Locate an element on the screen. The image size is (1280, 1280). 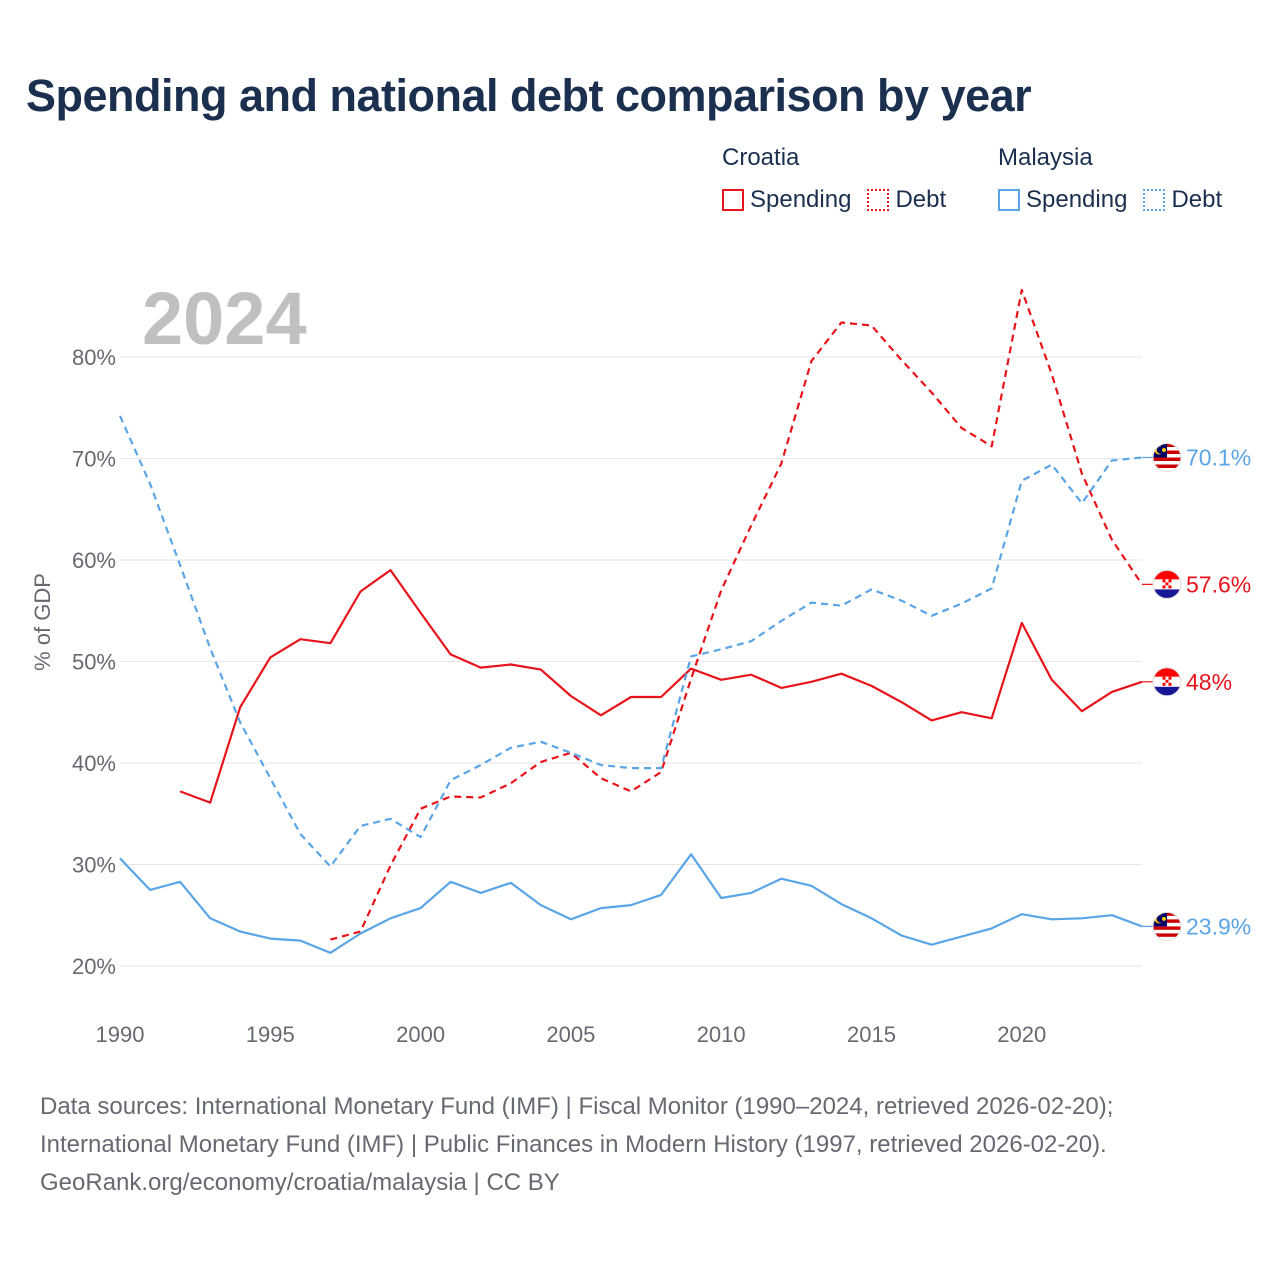
legend-item-malaysia-debt: Debt is located at coordinates (1182, 200).